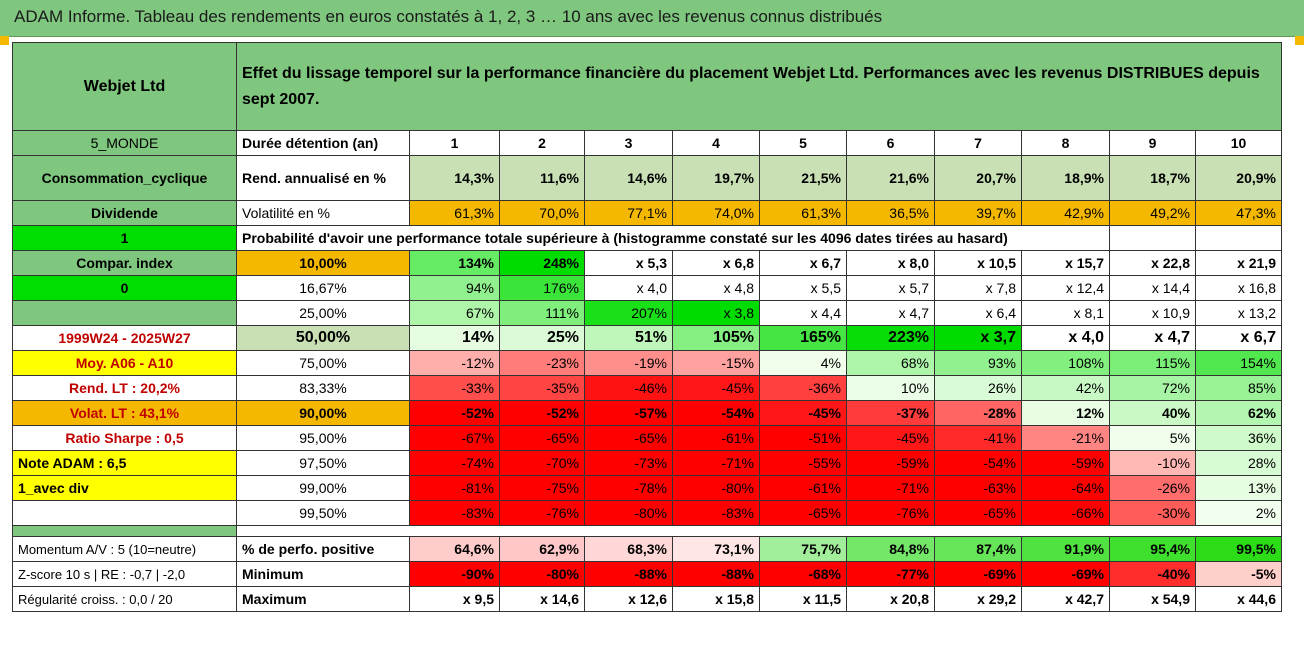  Describe the element at coordinates (454, 488) in the screenshot. I see `prob-cell: -81%` at that location.